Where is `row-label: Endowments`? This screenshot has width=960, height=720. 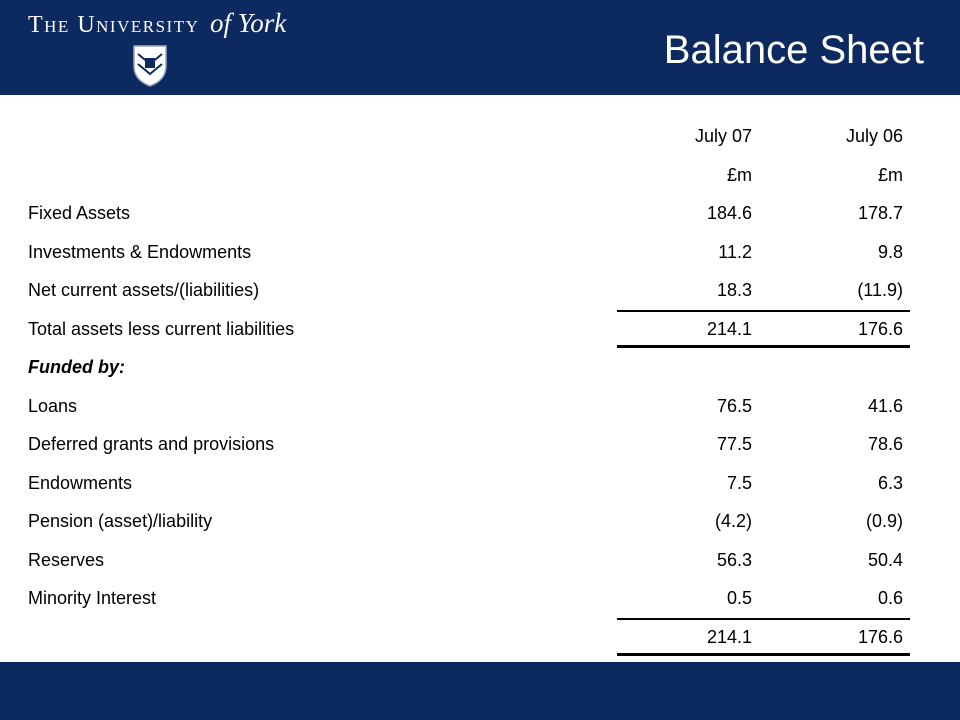 row-label: Endowments is located at coordinates (80, 482).